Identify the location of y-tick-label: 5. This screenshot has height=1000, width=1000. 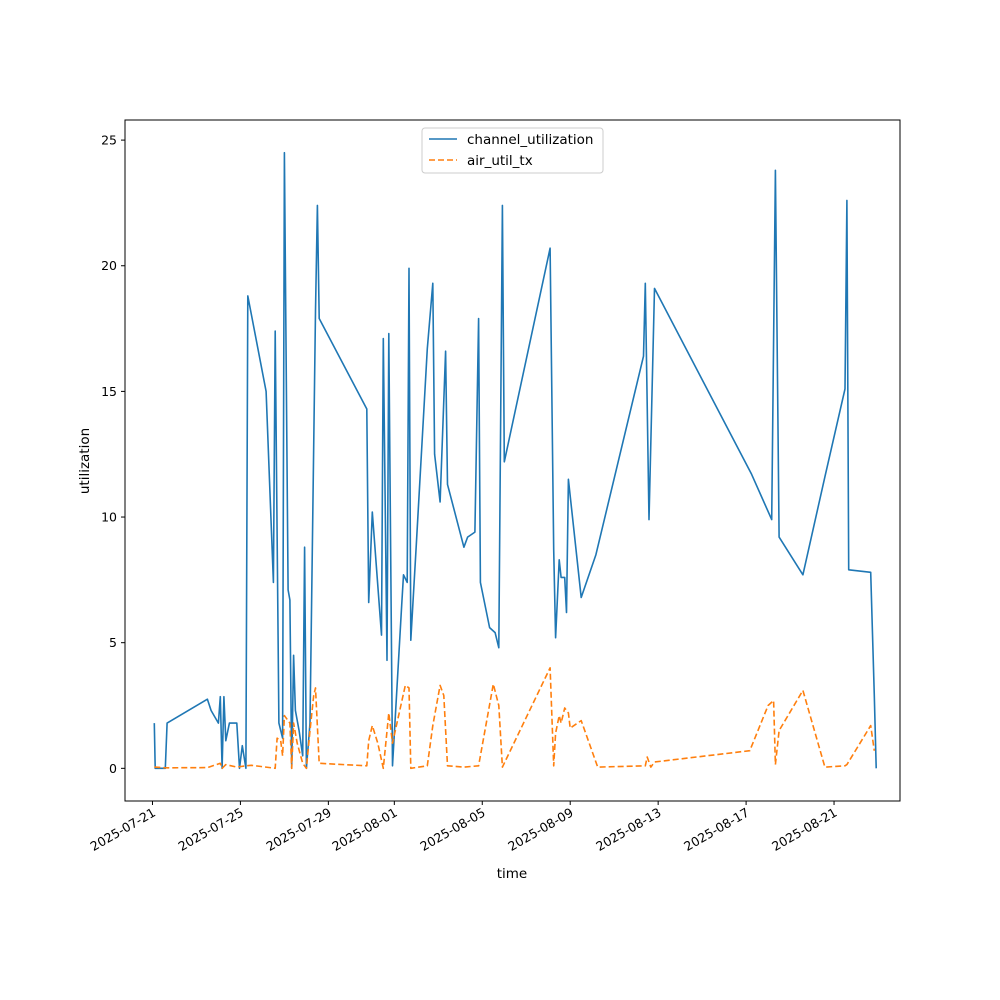
(113, 642).